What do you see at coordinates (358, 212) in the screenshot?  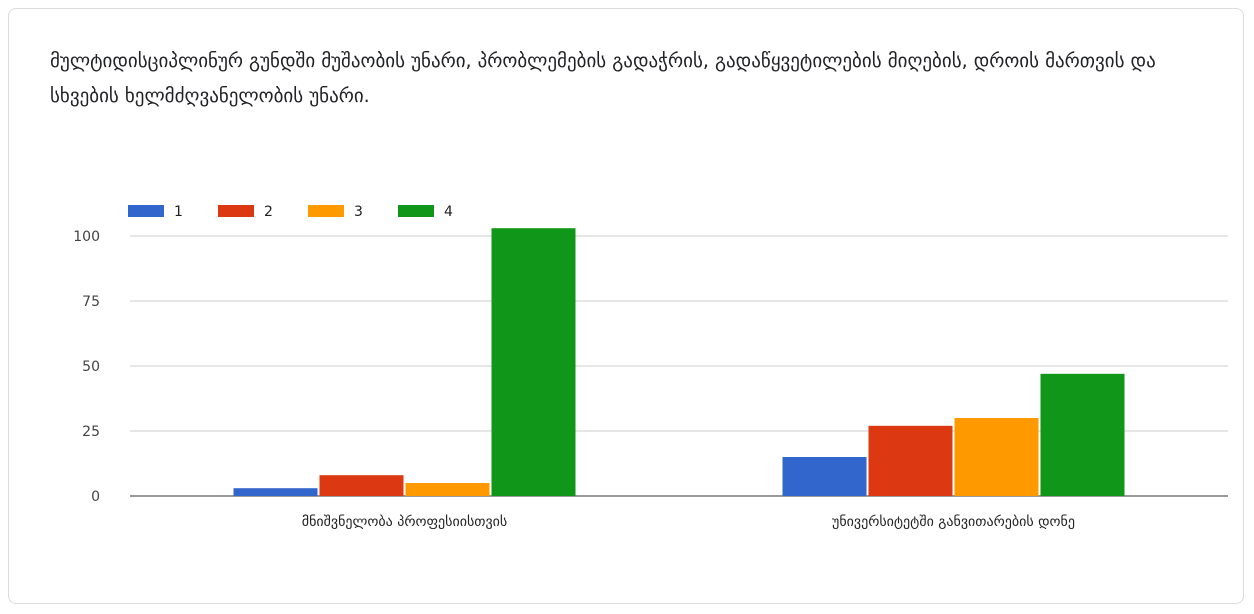 I see `legend-label: 3` at bounding box center [358, 212].